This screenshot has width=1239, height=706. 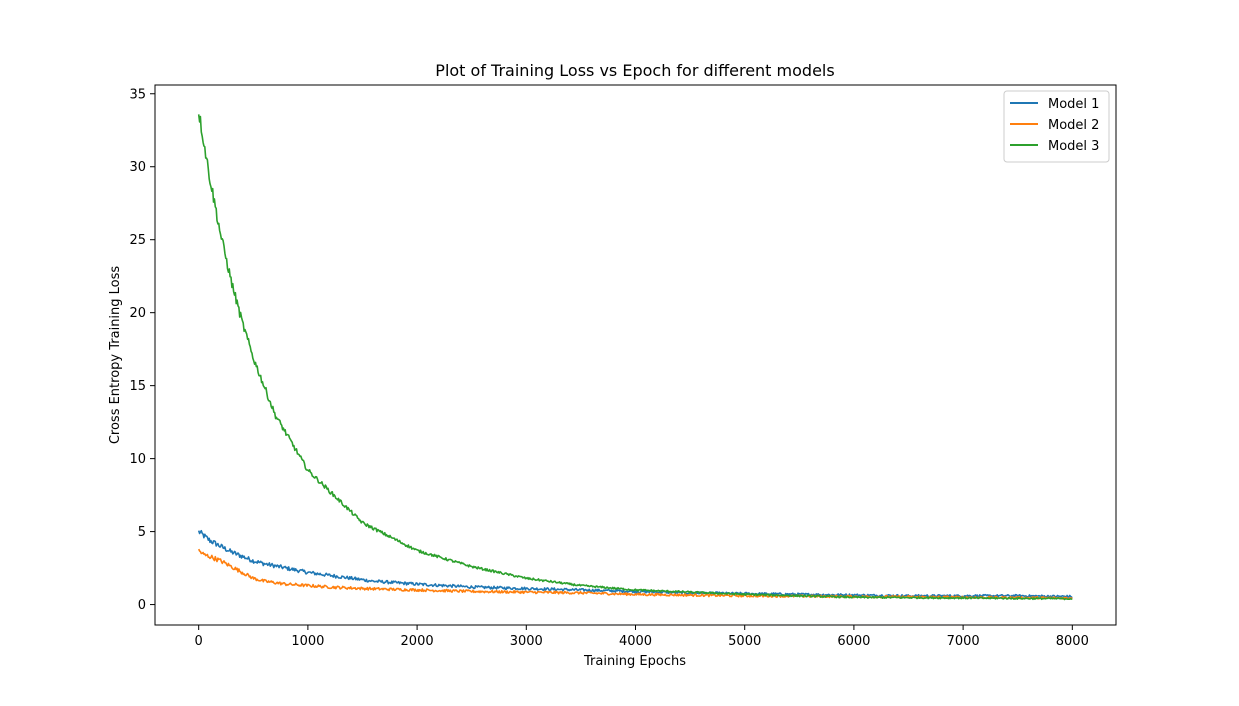 What do you see at coordinates (1073, 104) in the screenshot?
I see `legend-label-1: Model 1` at bounding box center [1073, 104].